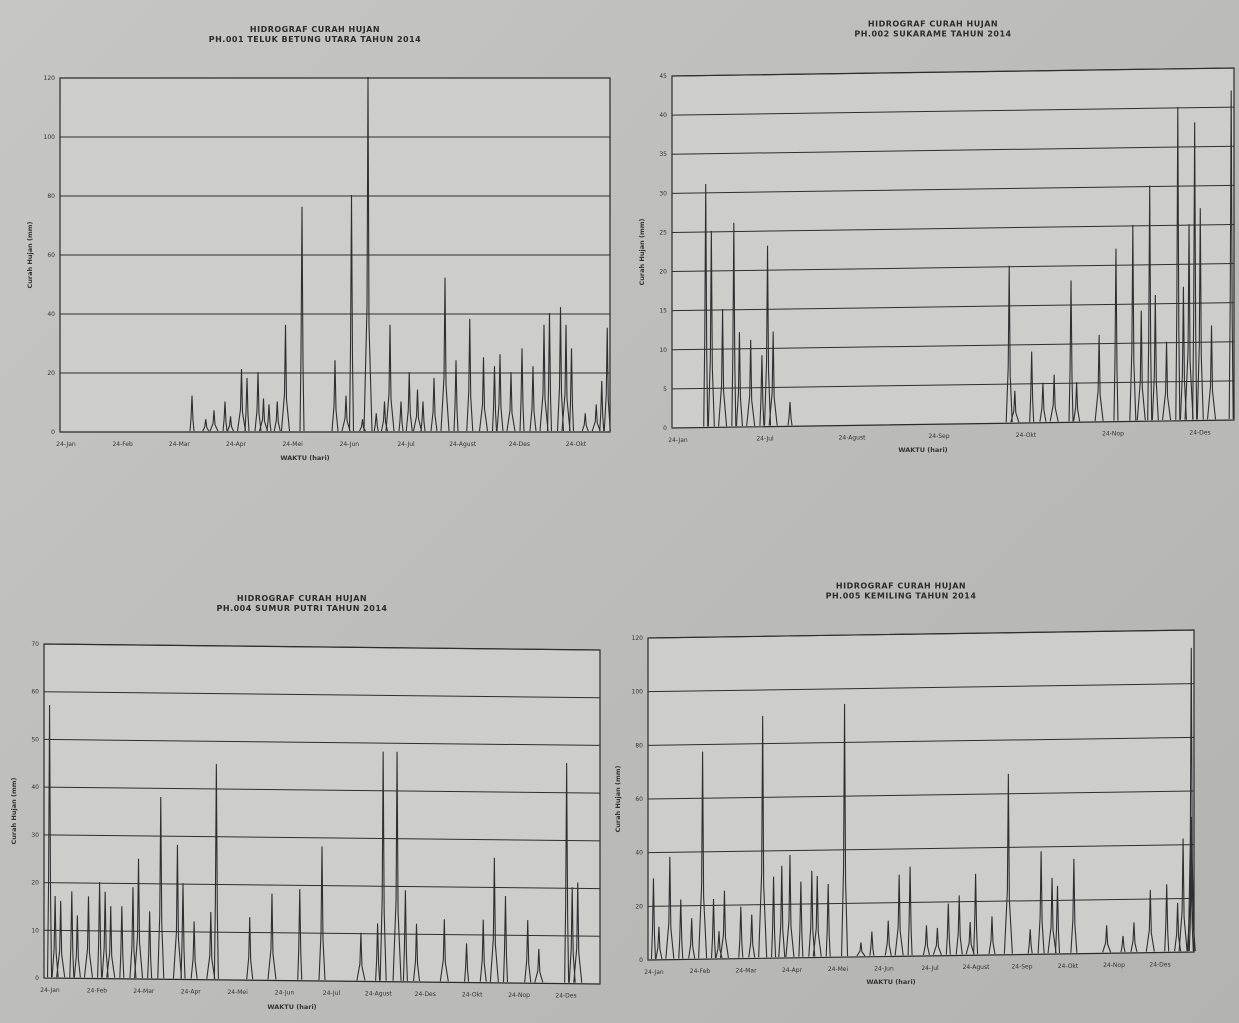 The width and height of the screenshot is (1239, 1023). What do you see at coordinates (938, 436) in the screenshot?
I see `chart-2-x-tick-label: 24-Sep` at bounding box center [938, 436].